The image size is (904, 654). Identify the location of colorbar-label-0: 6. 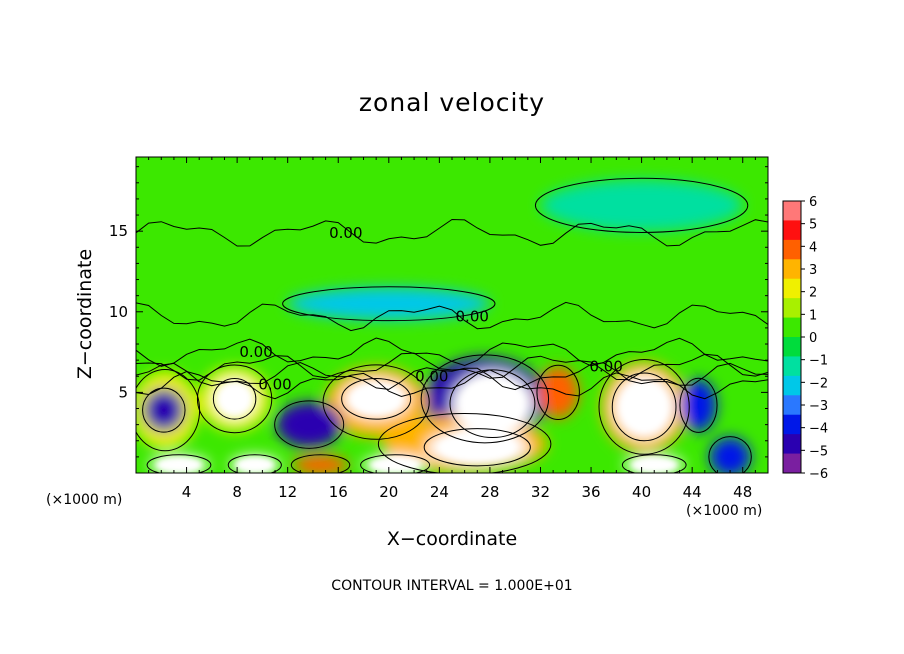
(813, 202).